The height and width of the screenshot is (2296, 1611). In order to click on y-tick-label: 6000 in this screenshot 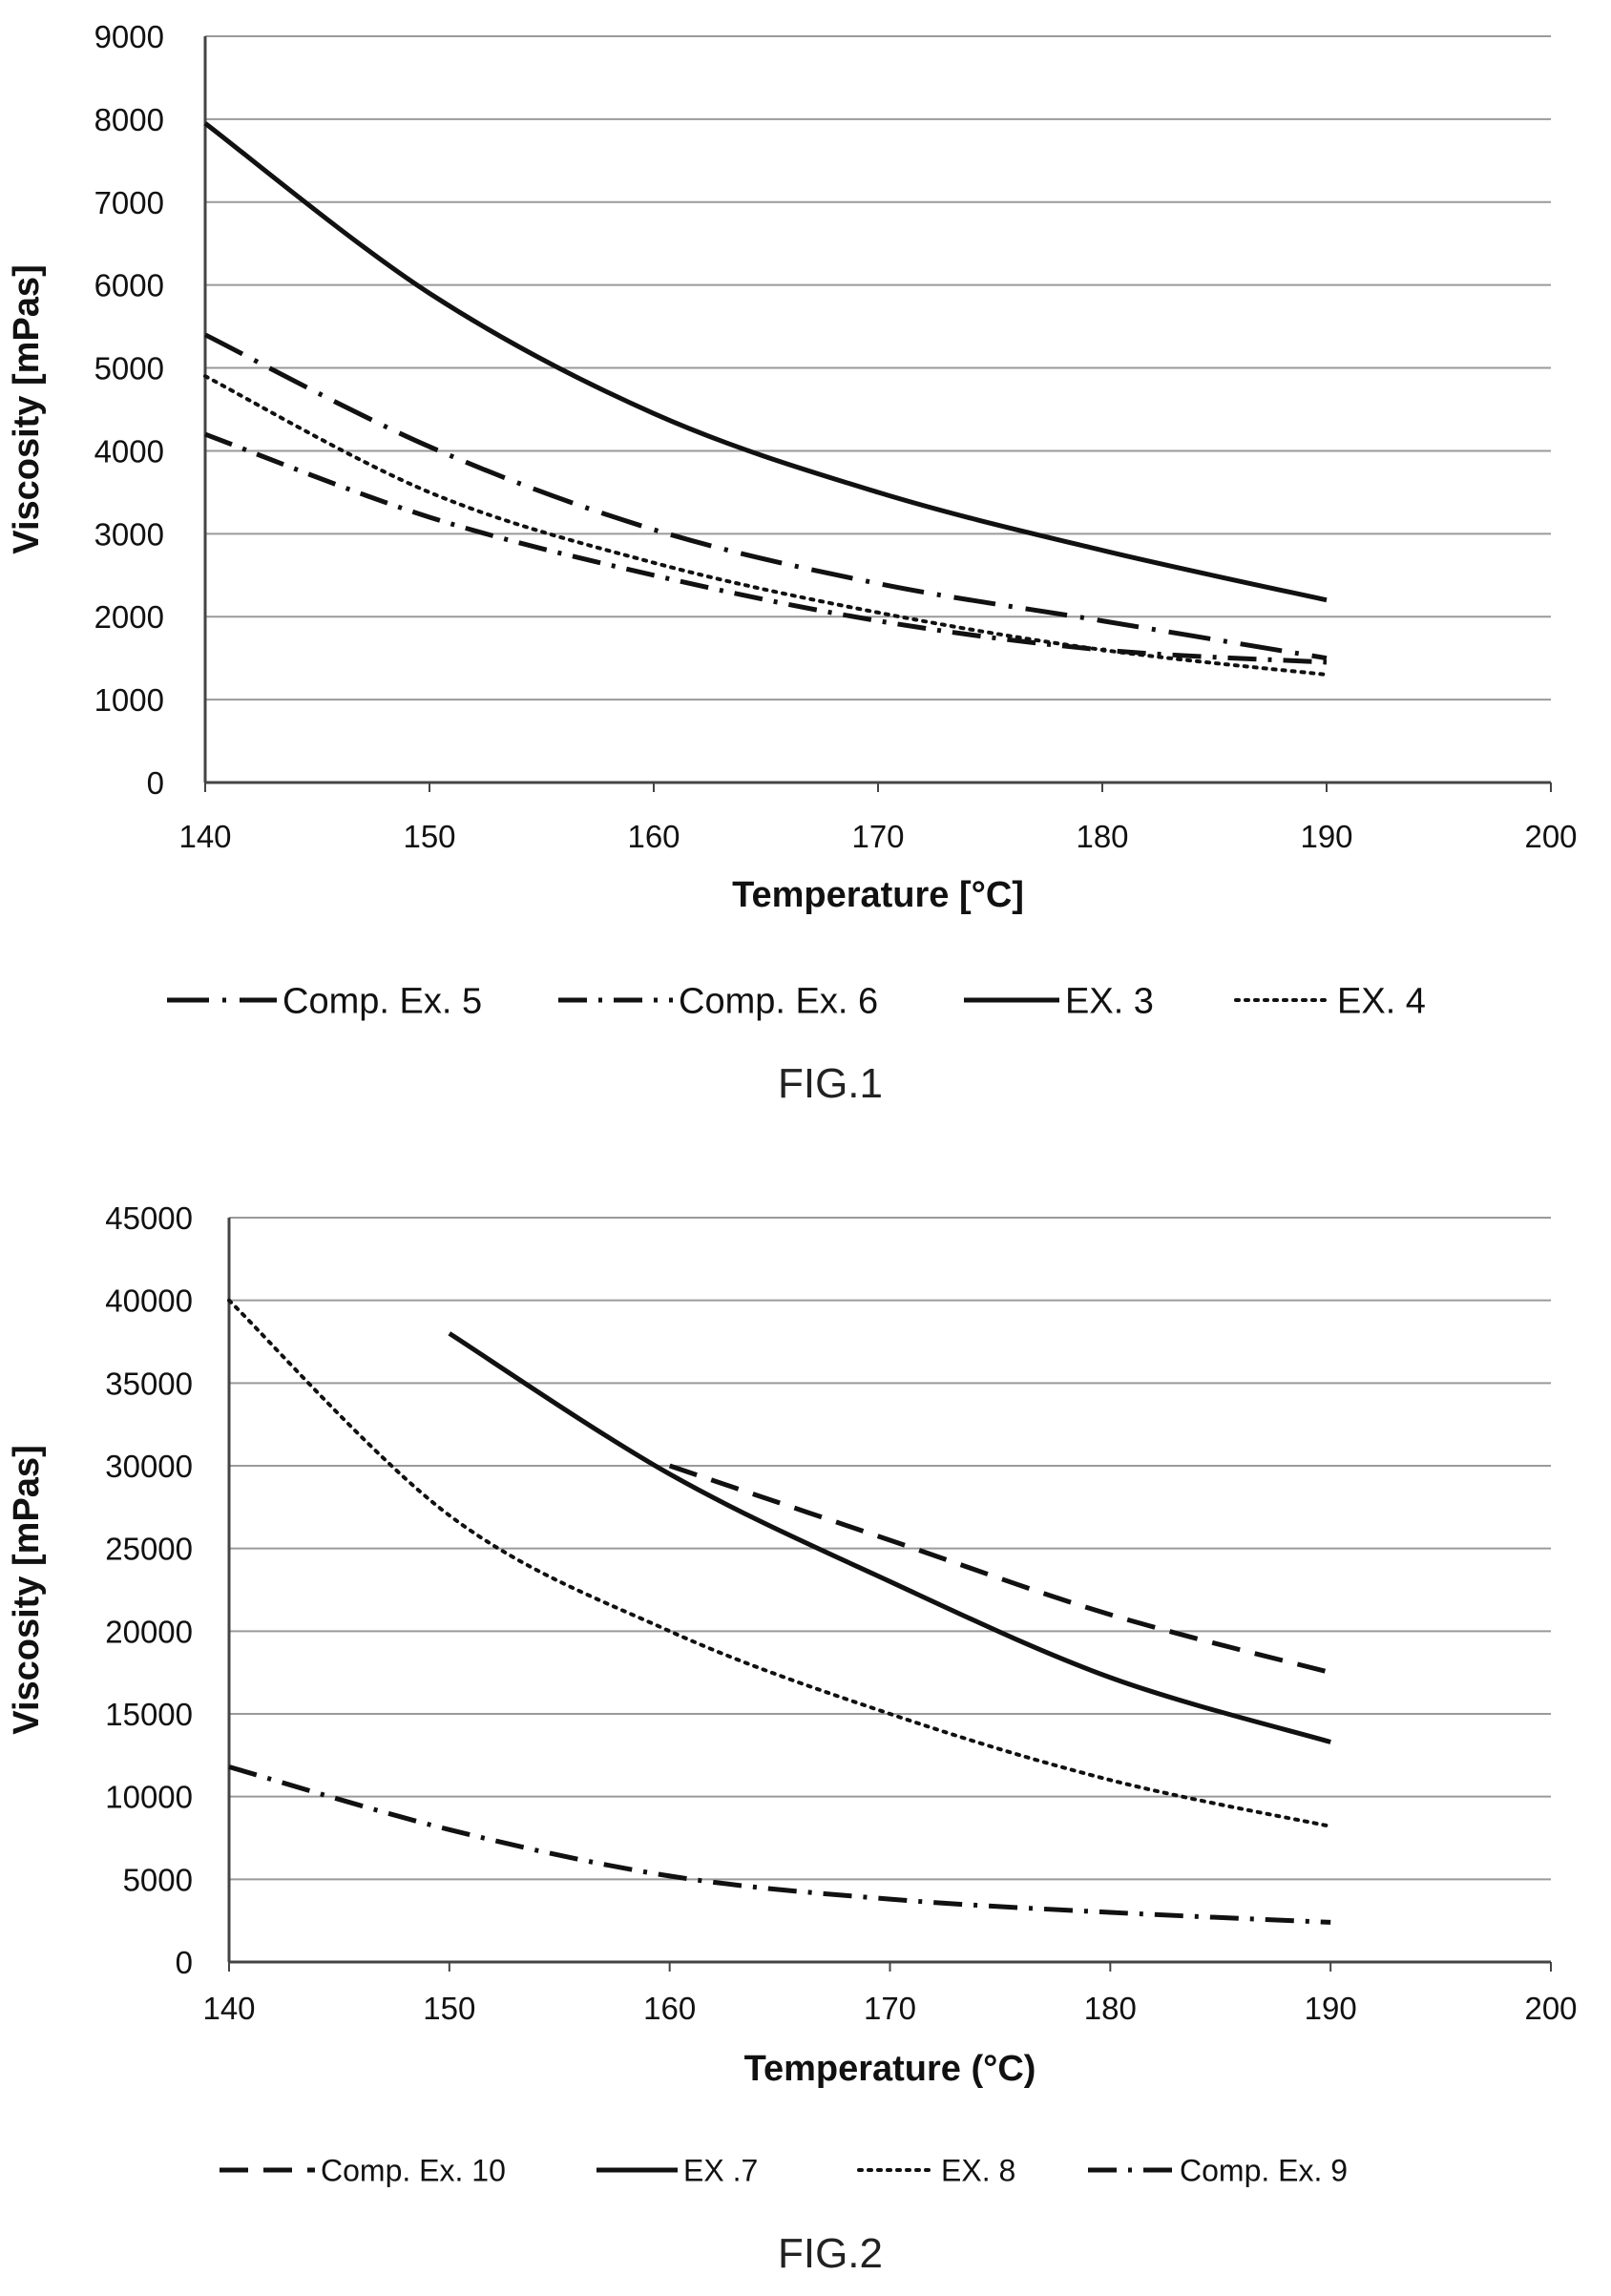, I will do `click(129, 286)`.